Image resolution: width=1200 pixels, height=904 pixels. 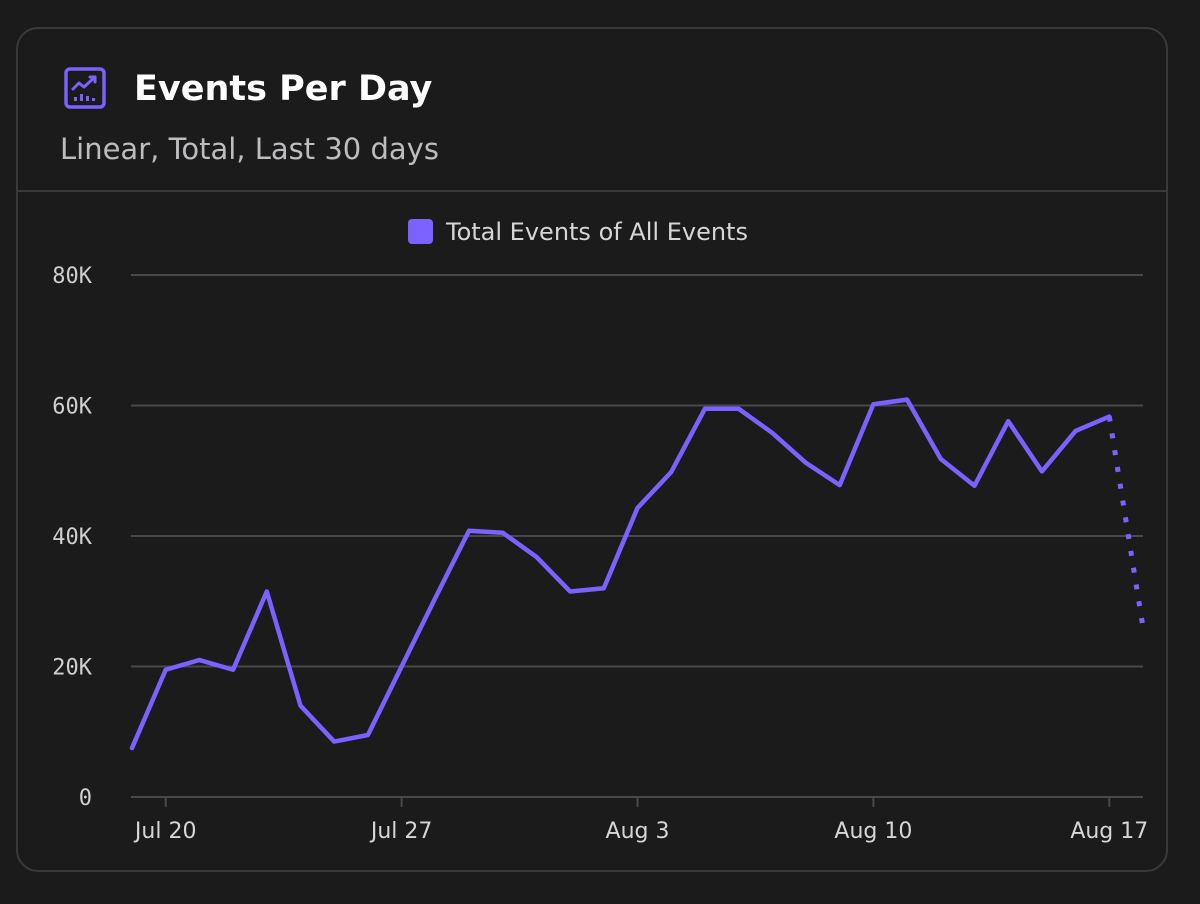 I want to click on x-tick-label: Aug 17, so click(x=1109, y=831).